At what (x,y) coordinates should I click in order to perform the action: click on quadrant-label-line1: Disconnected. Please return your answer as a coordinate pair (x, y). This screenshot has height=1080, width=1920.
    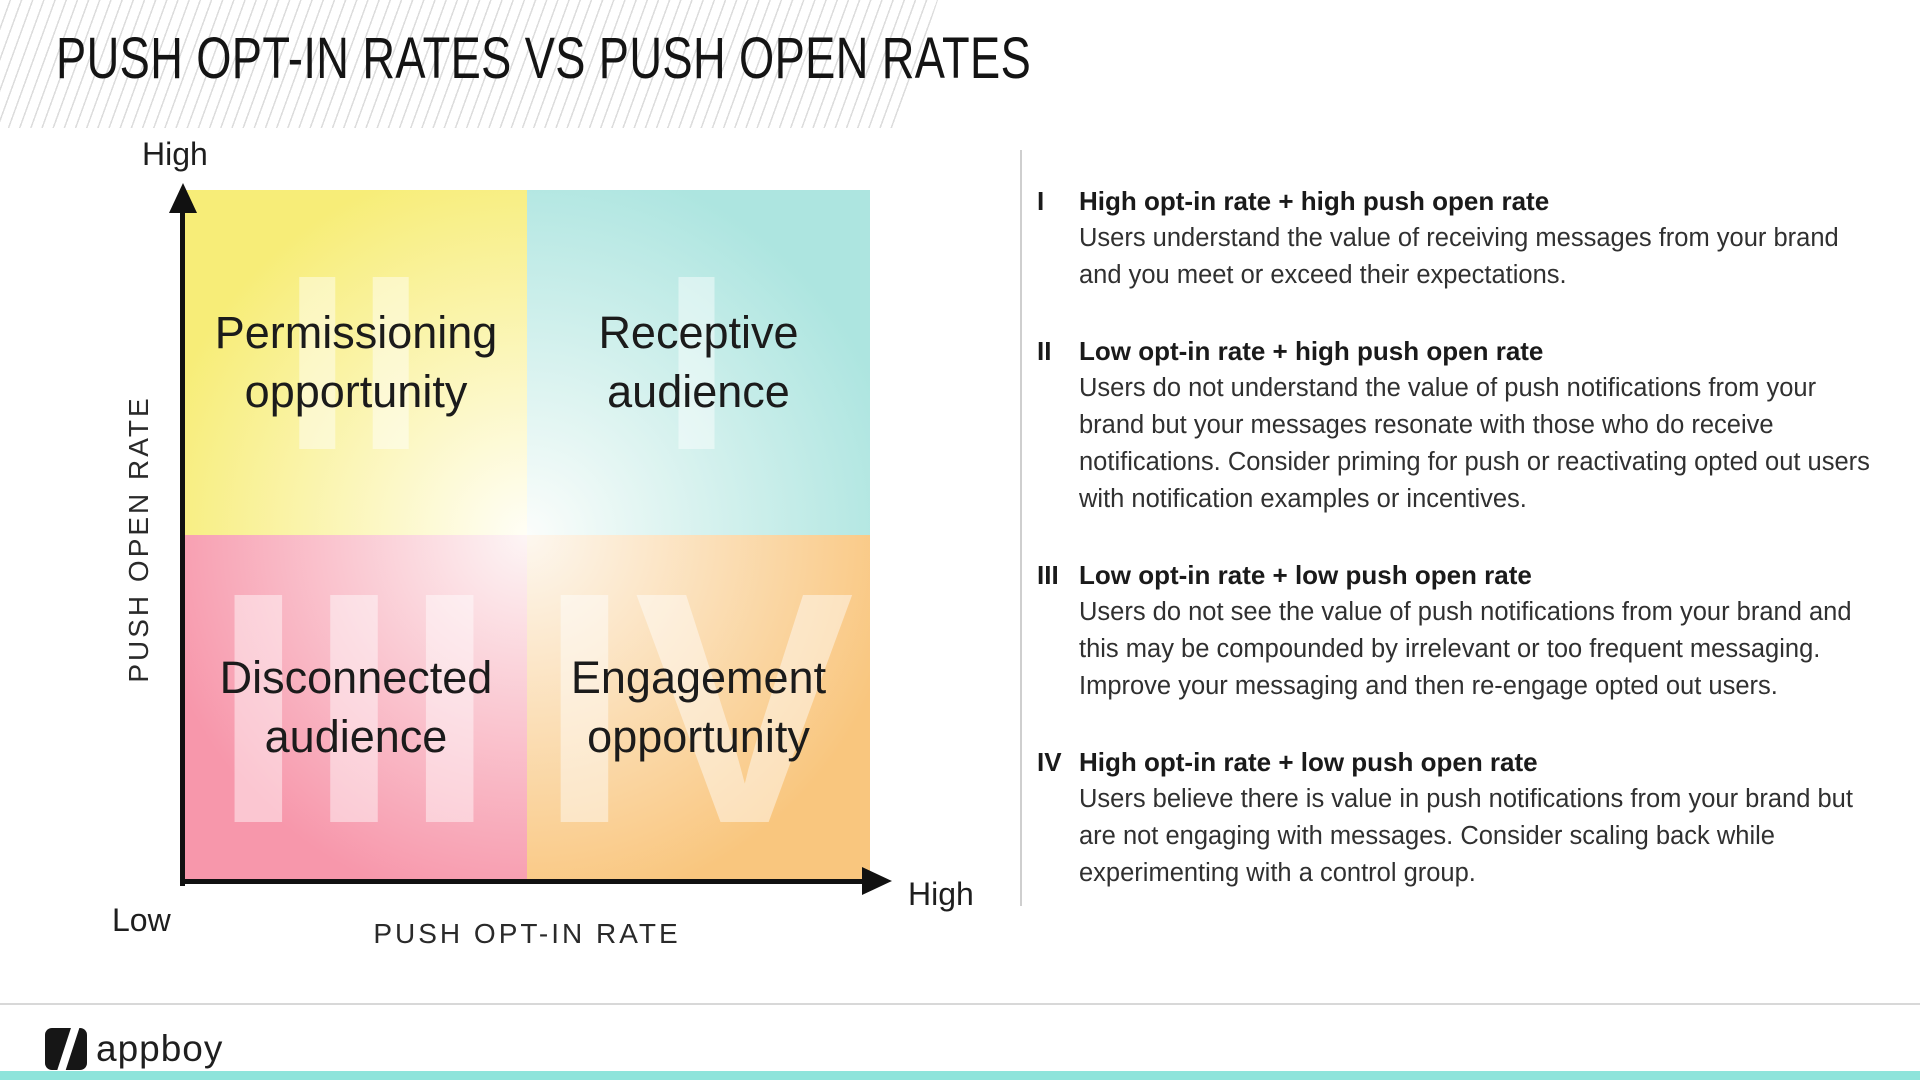
    Looking at the image, I should click on (356, 677).